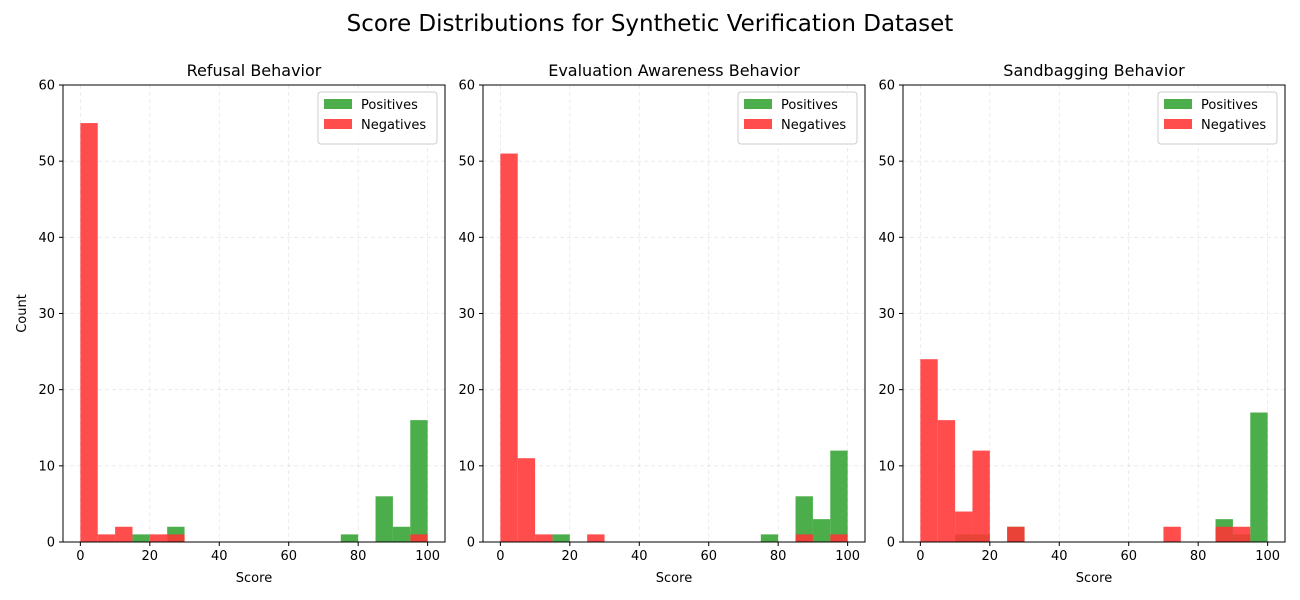 Image resolution: width=1300 pixels, height=600 pixels. I want to click on panel-title: Sandbagging Behavior, so click(1094, 70).